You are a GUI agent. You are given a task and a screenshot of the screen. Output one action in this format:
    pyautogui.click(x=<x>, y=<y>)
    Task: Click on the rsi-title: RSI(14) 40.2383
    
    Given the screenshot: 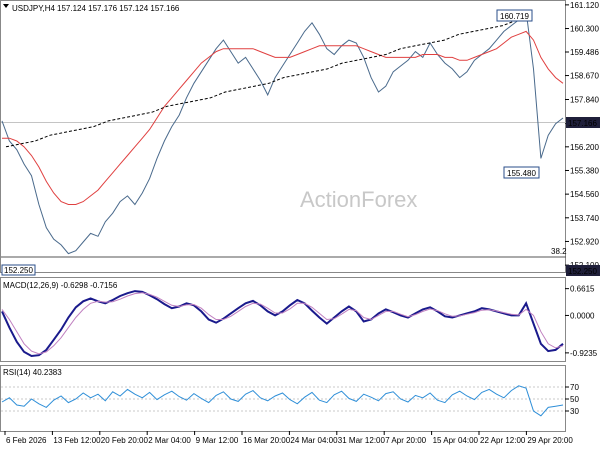 What is the action you would take?
    pyautogui.click(x=32, y=372)
    